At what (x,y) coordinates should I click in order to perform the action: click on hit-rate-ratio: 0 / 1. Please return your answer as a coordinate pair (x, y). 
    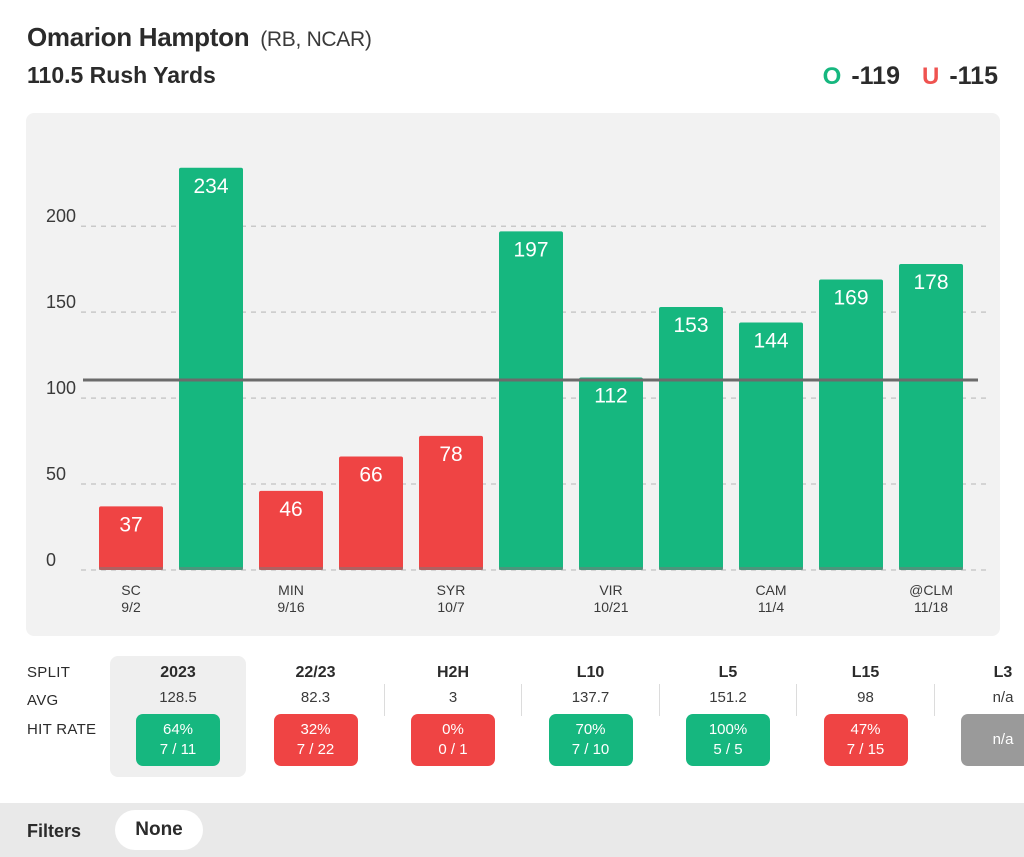
    Looking at the image, I should click on (453, 749).